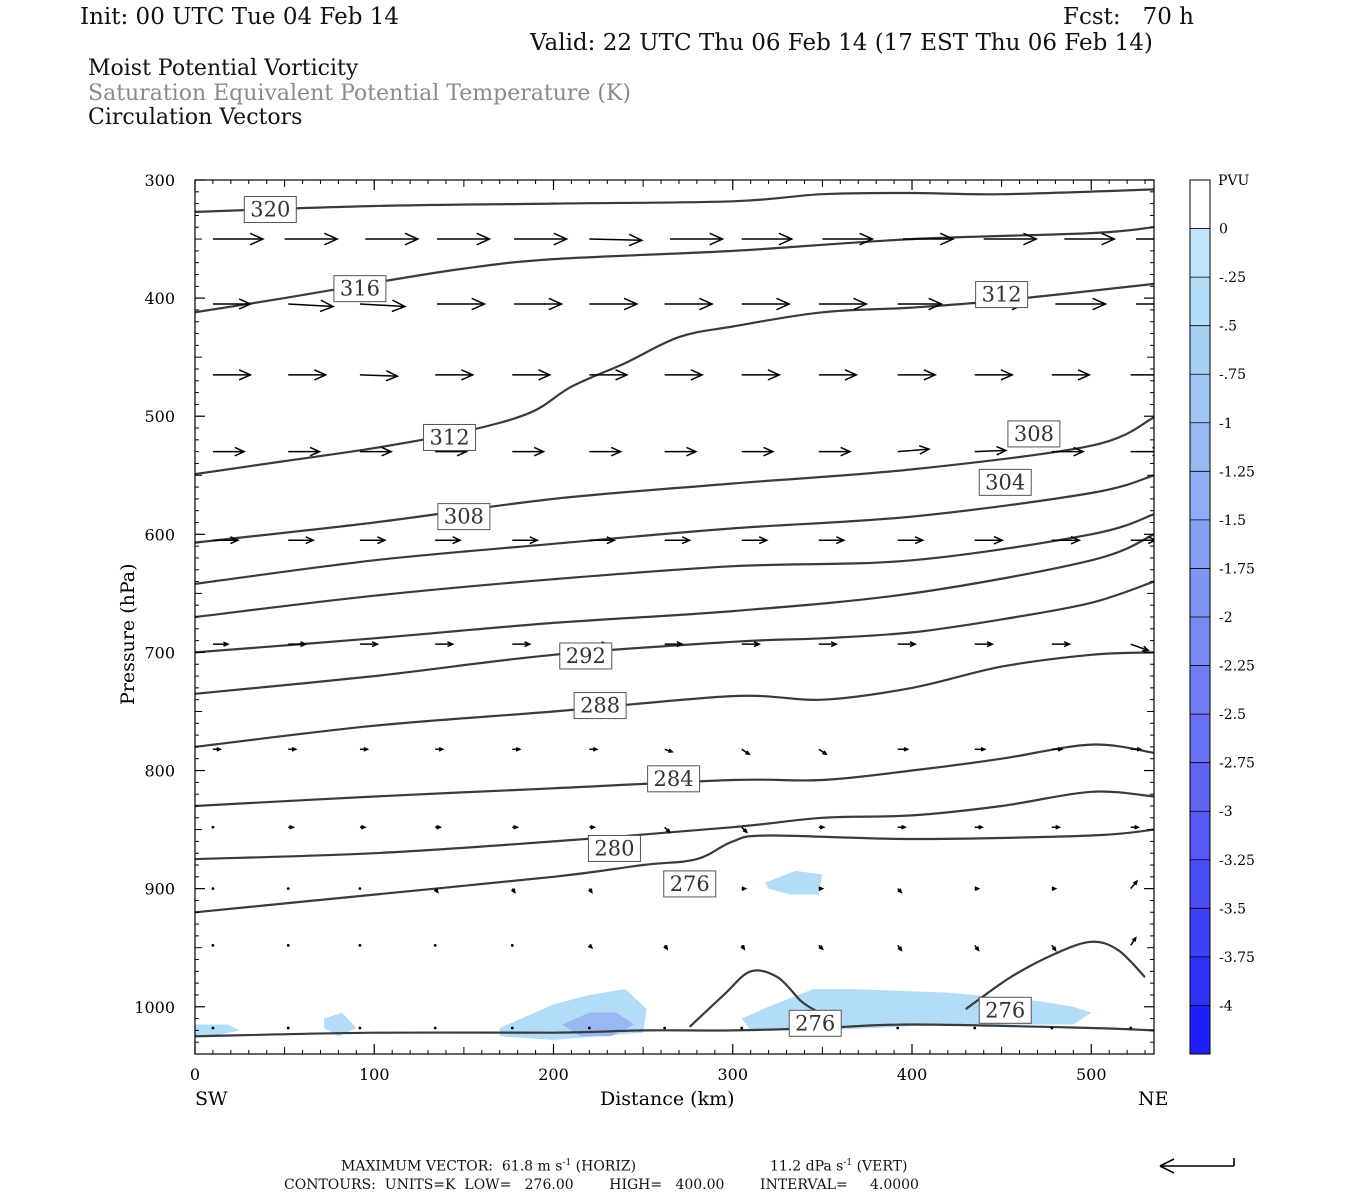 The width and height of the screenshot is (1350, 1200). Describe the element at coordinates (614, 848) in the screenshot. I see `contour-label-10: 280` at that location.